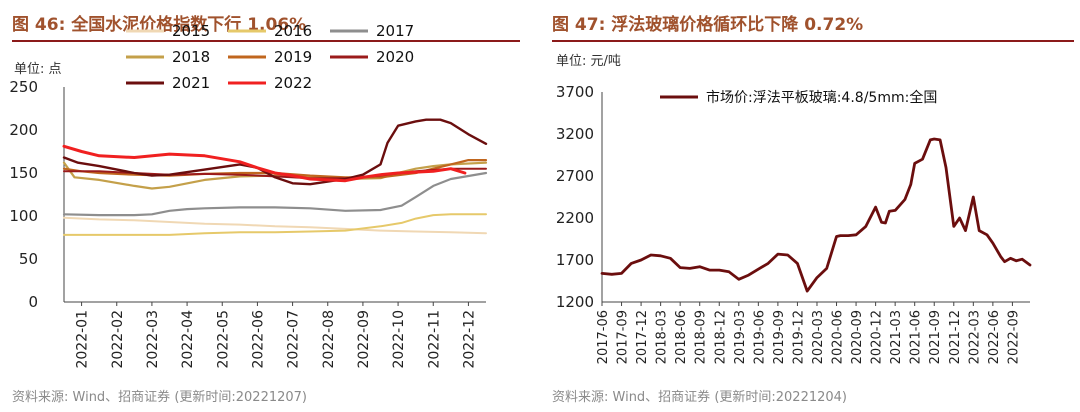 The height and width of the screenshot is (412, 1080). I want to click on x-tick-label: 2019-06, so click(759, 337).